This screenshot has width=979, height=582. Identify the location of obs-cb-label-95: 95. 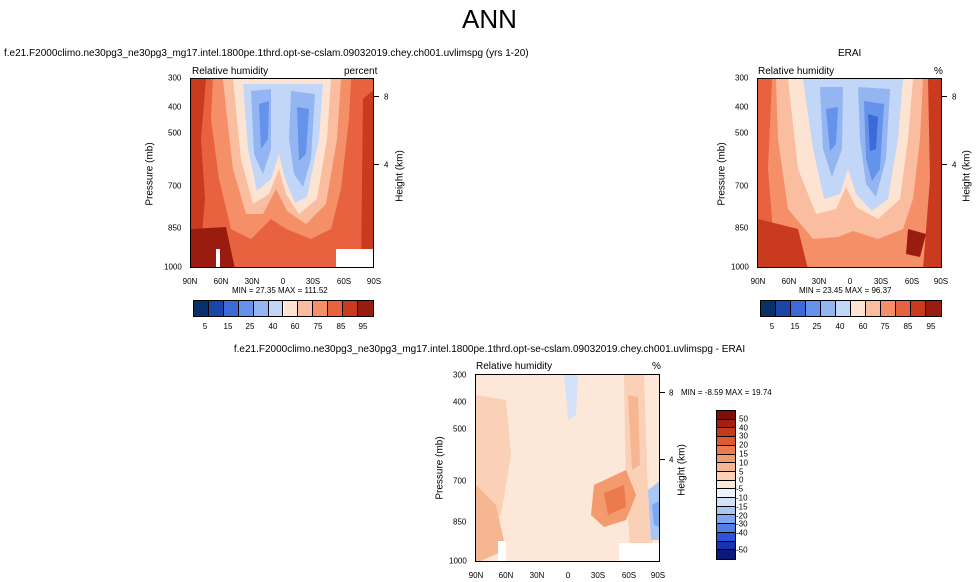
(931, 326).